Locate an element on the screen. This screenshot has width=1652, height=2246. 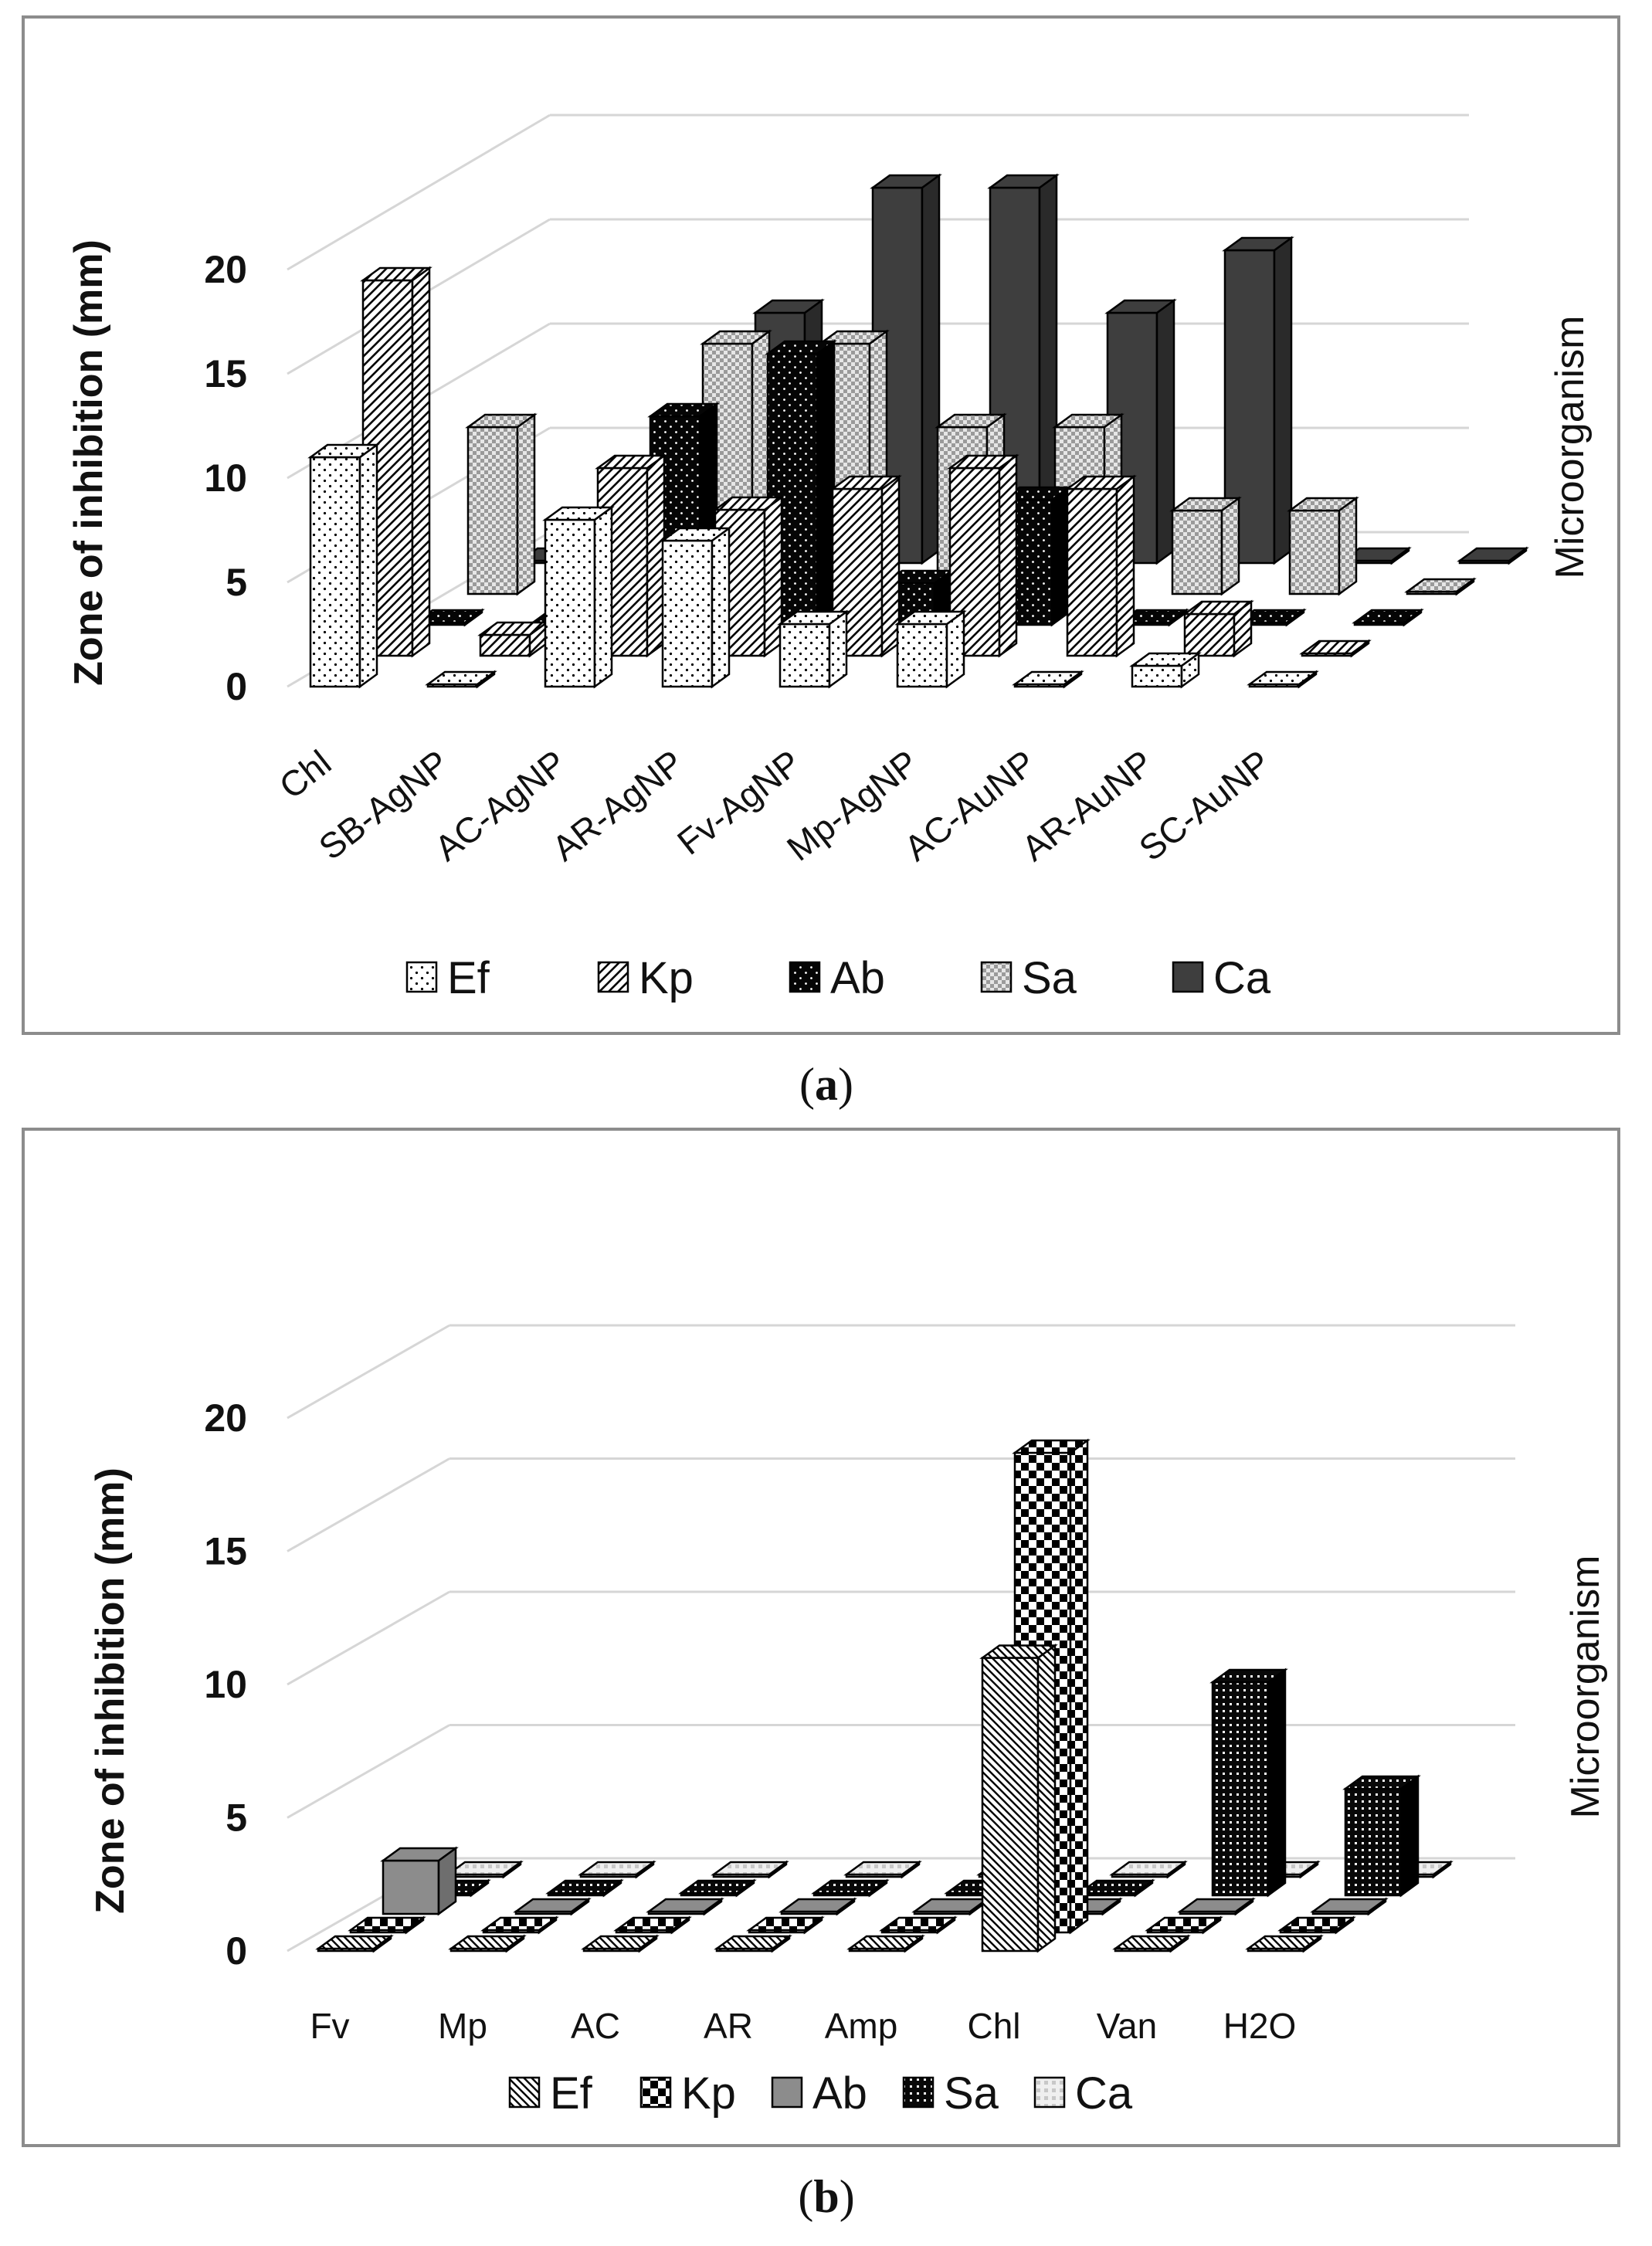
bar-Ef-Van is located at coordinates (1151, 1944).